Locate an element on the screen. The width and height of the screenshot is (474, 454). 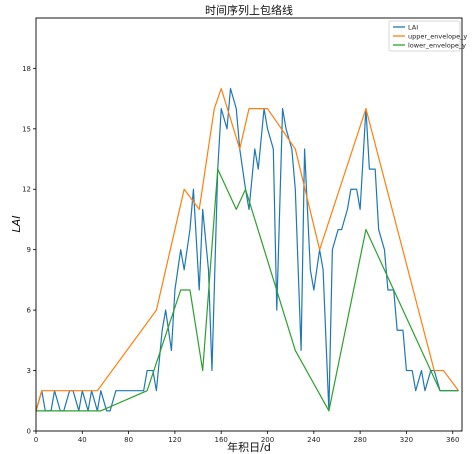
y-axis-ticks: 0 3 6 9 12 15 18 is located at coordinates (29, 250).